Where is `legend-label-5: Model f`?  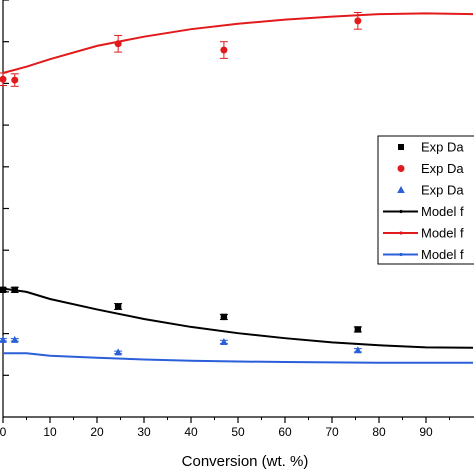 legend-label-5: Model f is located at coordinates (442, 254).